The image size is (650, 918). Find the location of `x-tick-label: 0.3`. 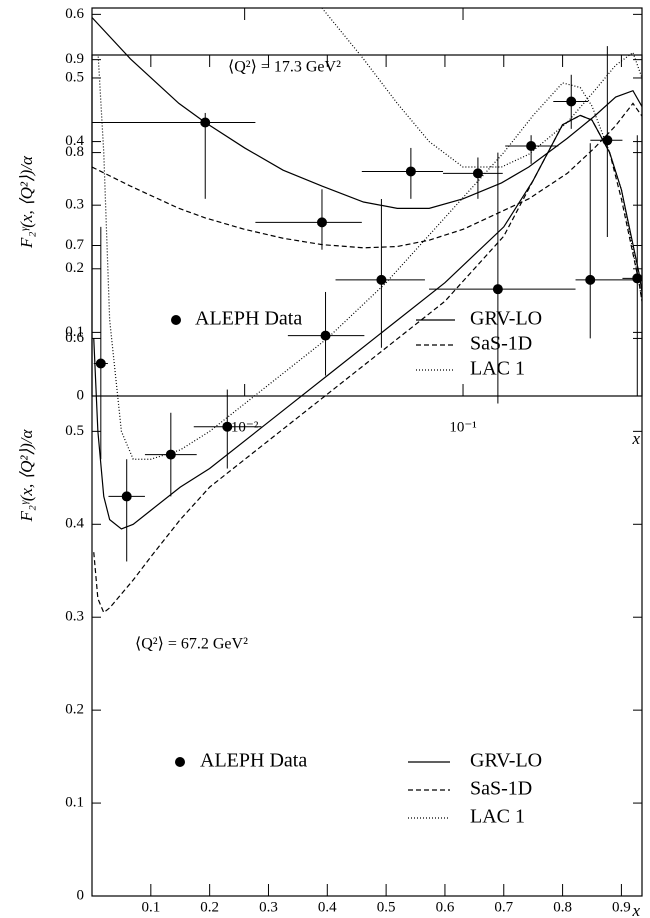

x-tick-label: 0.3 is located at coordinates (268, 907).